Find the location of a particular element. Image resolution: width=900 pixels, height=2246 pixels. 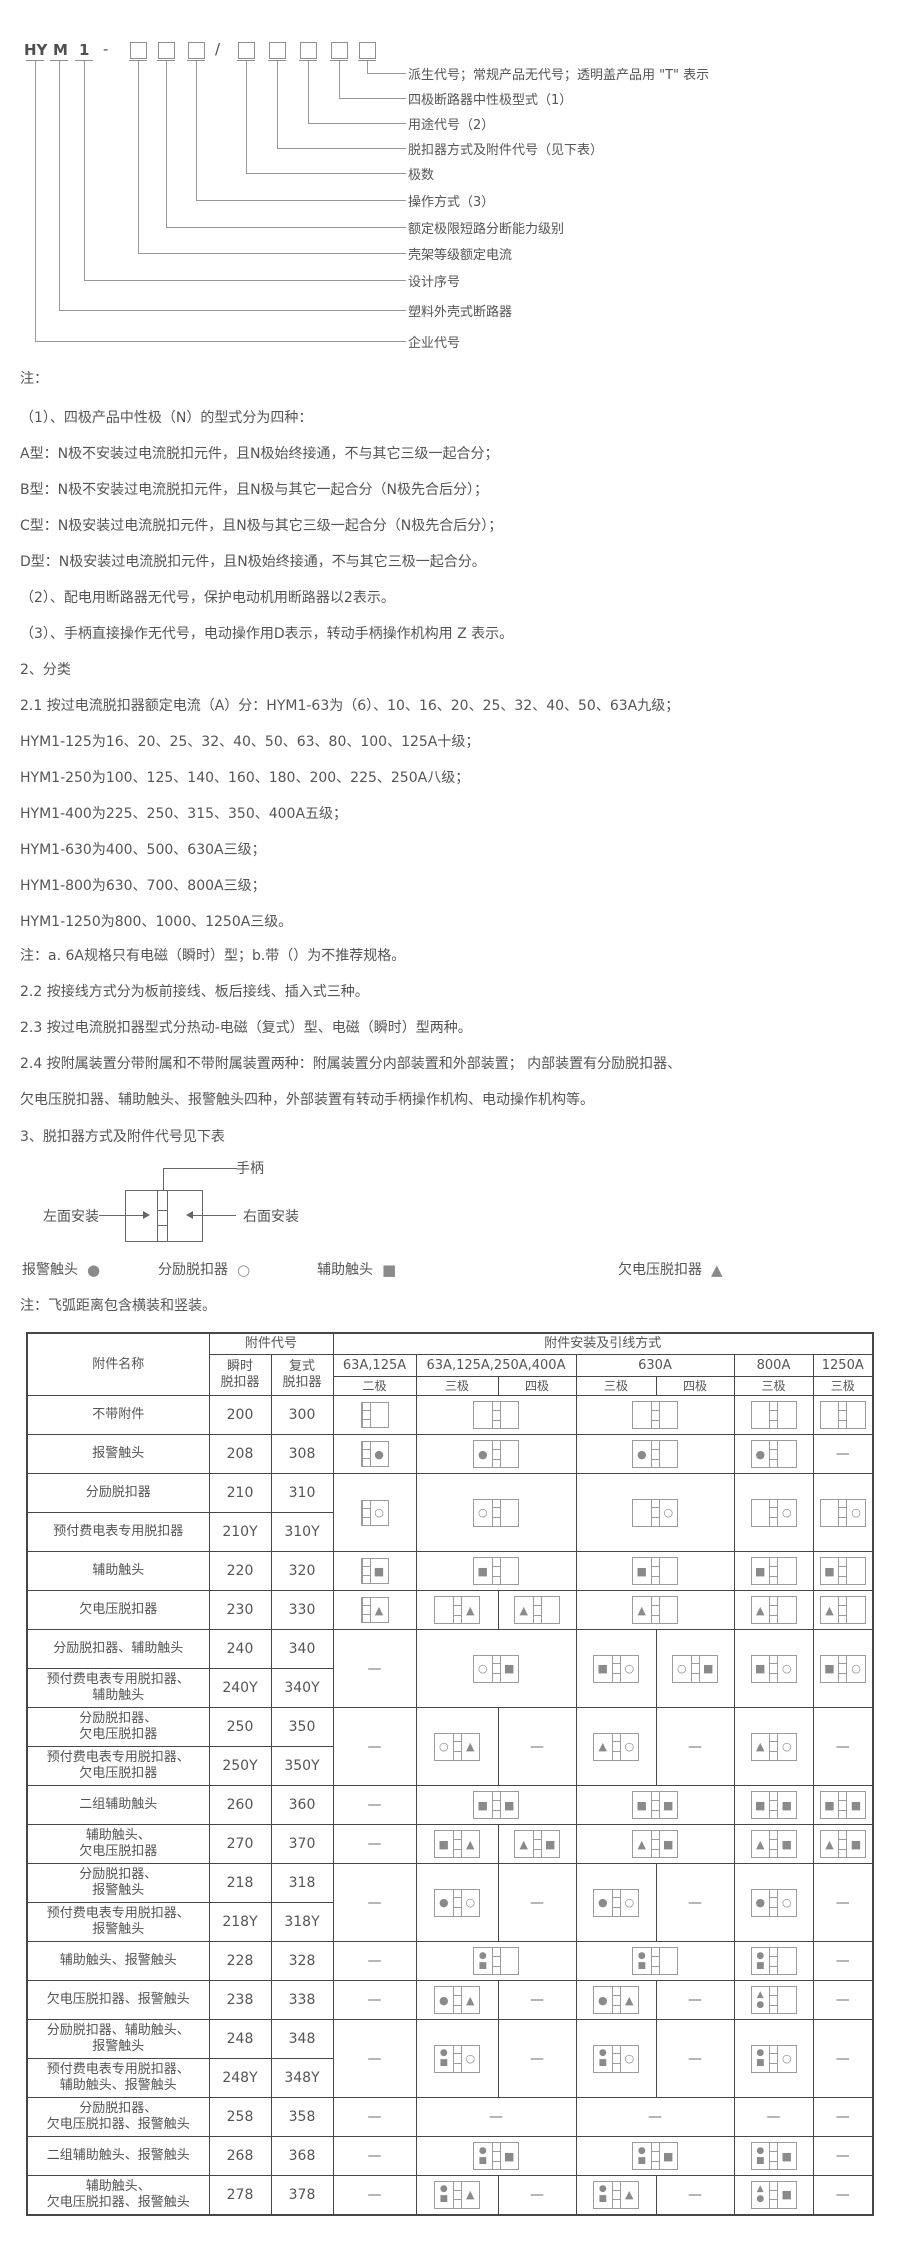

arrow-left-icon is located at coordinates (189, 1215).